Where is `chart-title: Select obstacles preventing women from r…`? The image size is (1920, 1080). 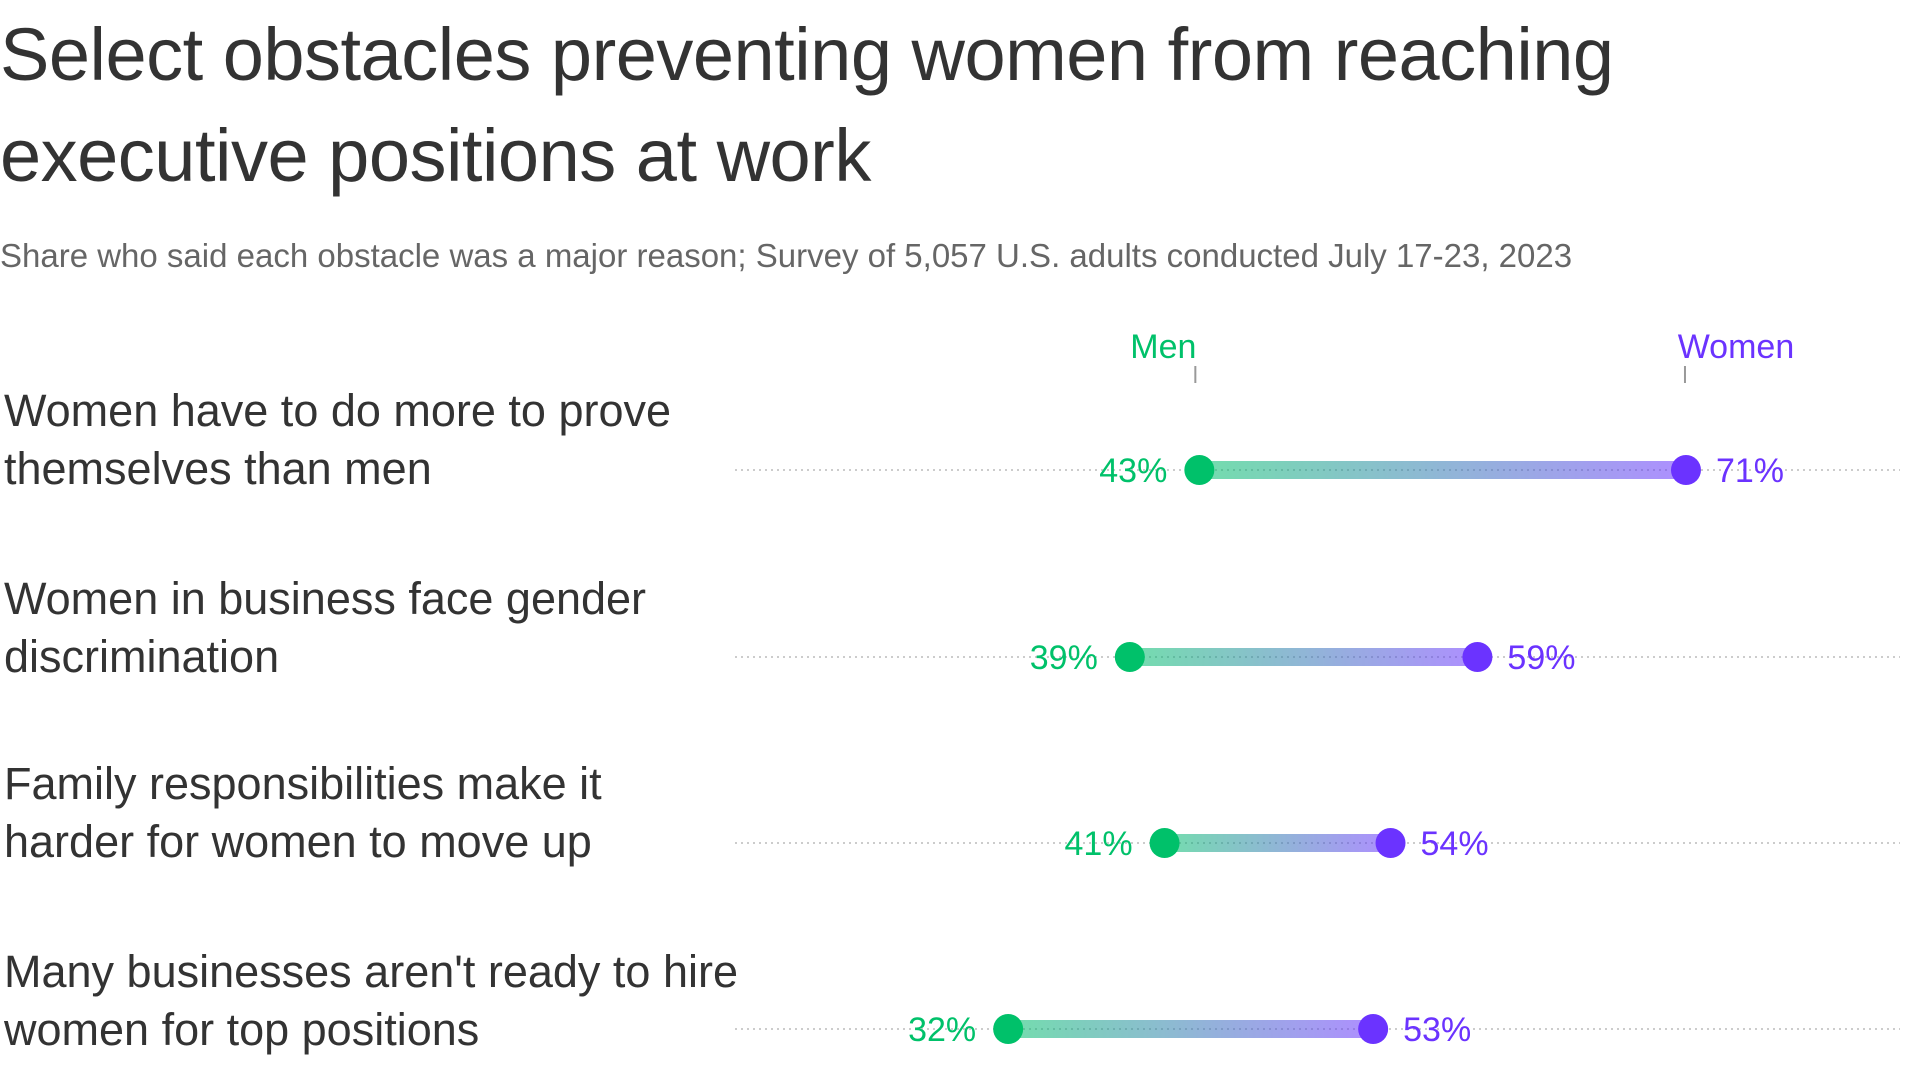
chart-title: Select obstacles preventing women from r… is located at coordinates (807, 105).